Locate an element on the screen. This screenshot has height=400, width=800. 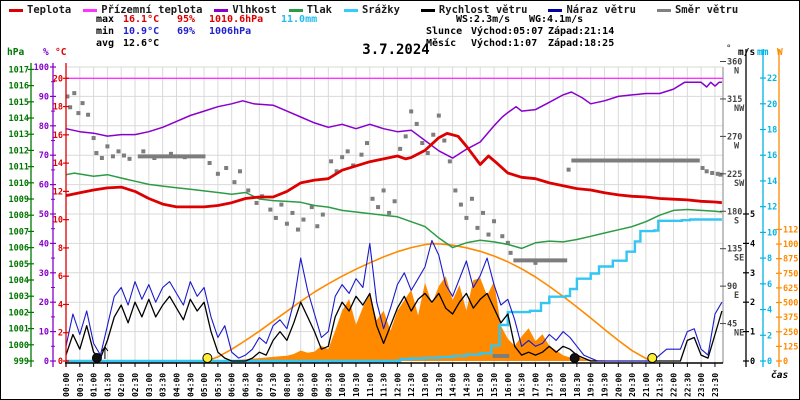
svg-text: 6 is located at coordinates (769, 285).